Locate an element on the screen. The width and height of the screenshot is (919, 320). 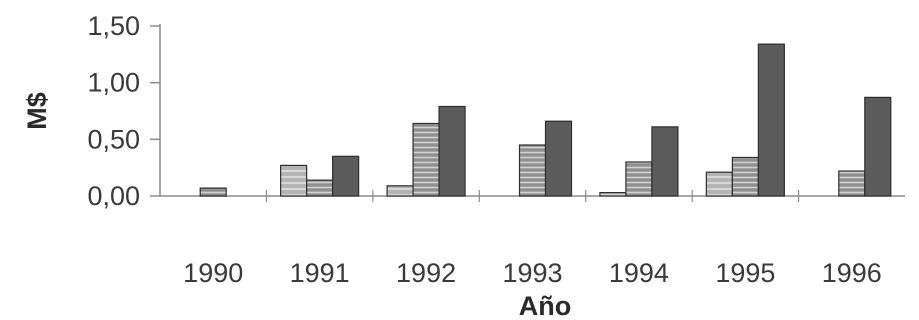
x-tick-label: 1994 is located at coordinates (639, 273).